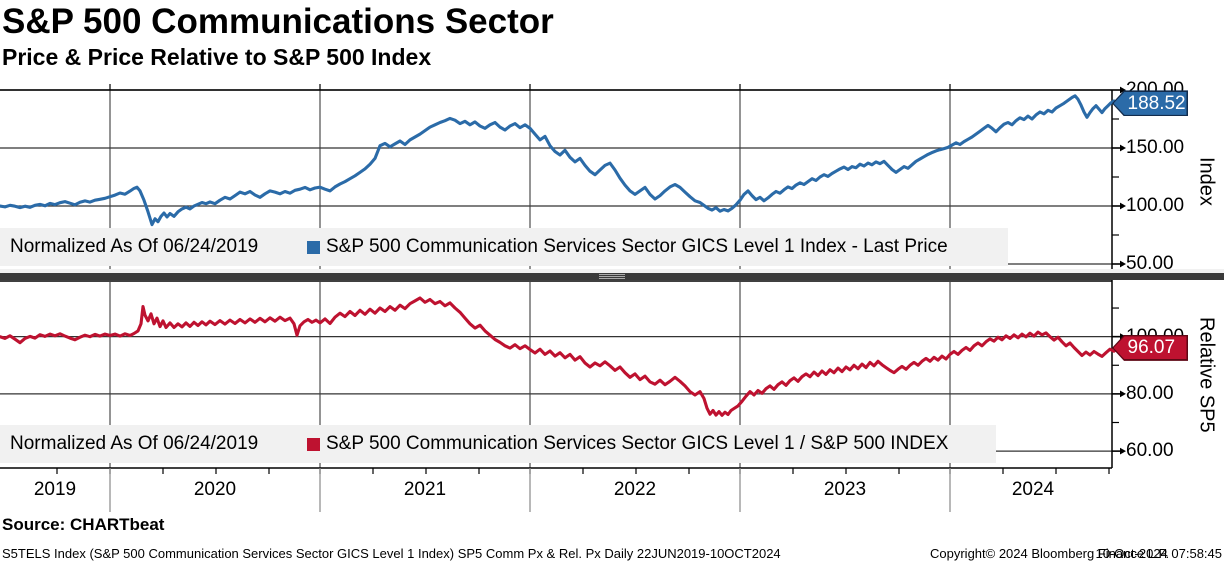 Image resolution: width=1224 pixels, height=566 pixels. I want to click on normalized-label-top: Normalized As Of 06/24/2019, so click(134, 246).